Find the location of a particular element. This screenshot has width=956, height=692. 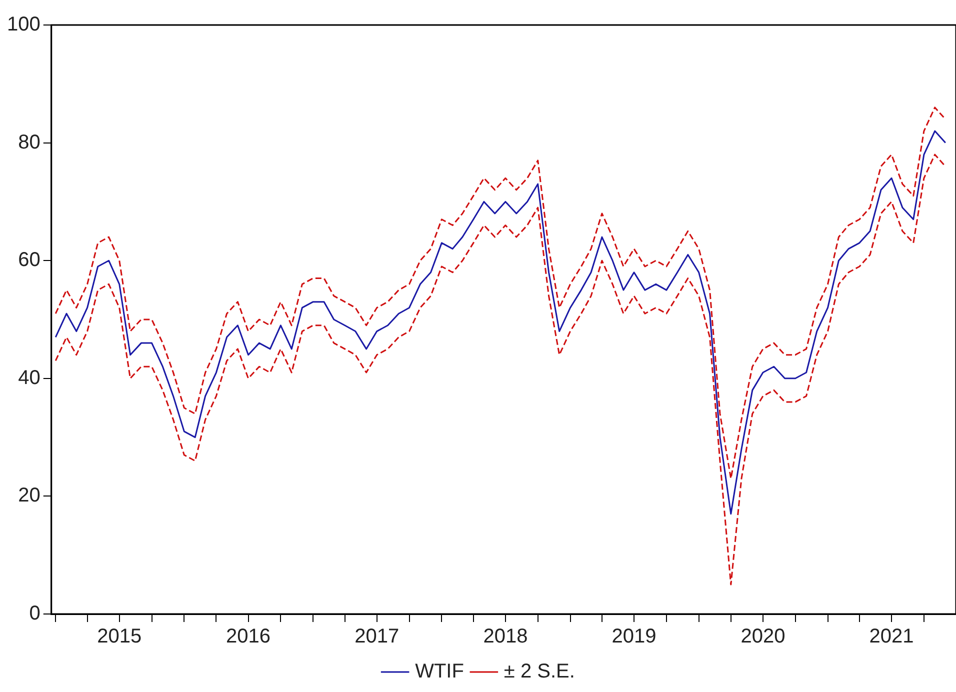

x-tick-label: 2021 is located at coordinates (891, 637).